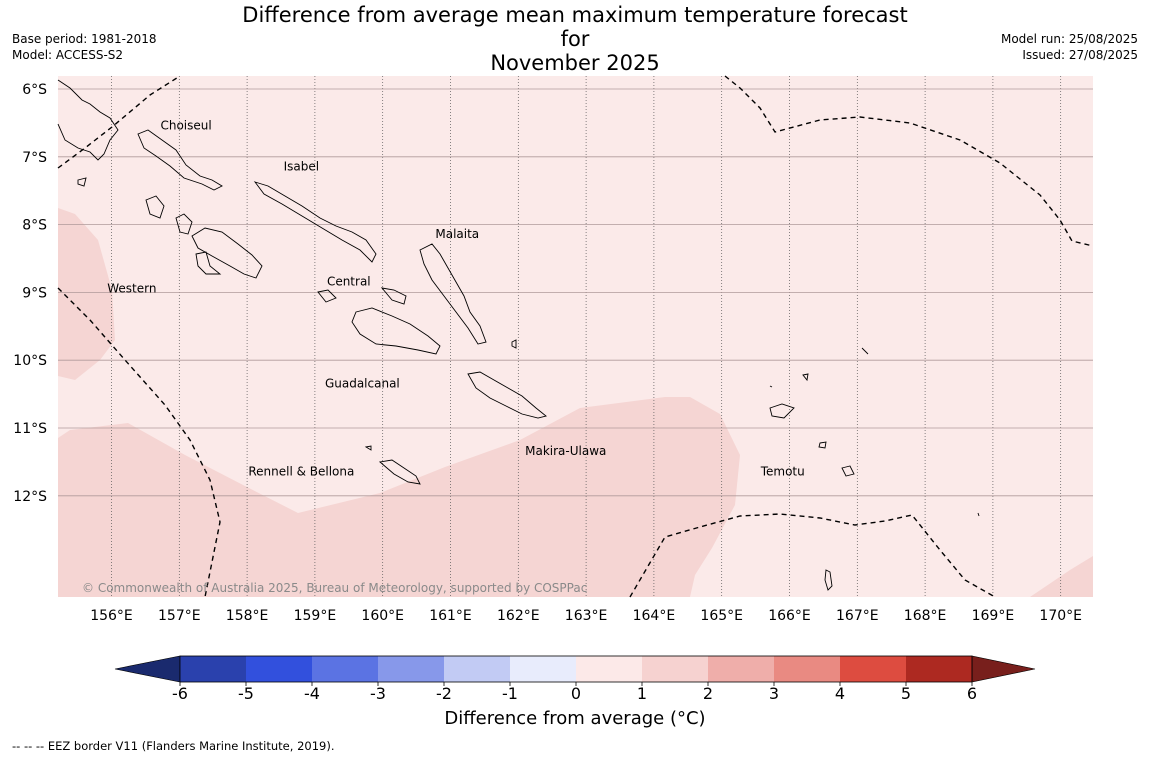  I want to click on colorbar-over-extension, so click(1003, 669).